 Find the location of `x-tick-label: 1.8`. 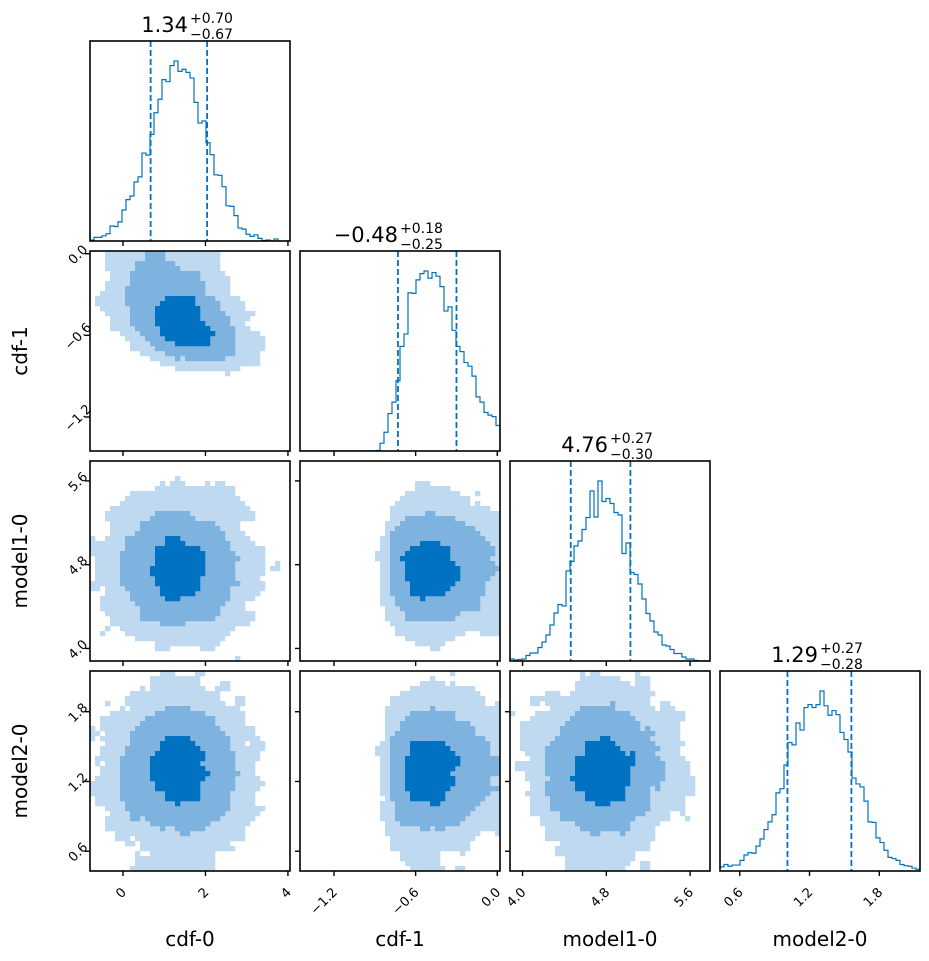

x-tick-label: 1.8 is located at coordinates (873, 897).